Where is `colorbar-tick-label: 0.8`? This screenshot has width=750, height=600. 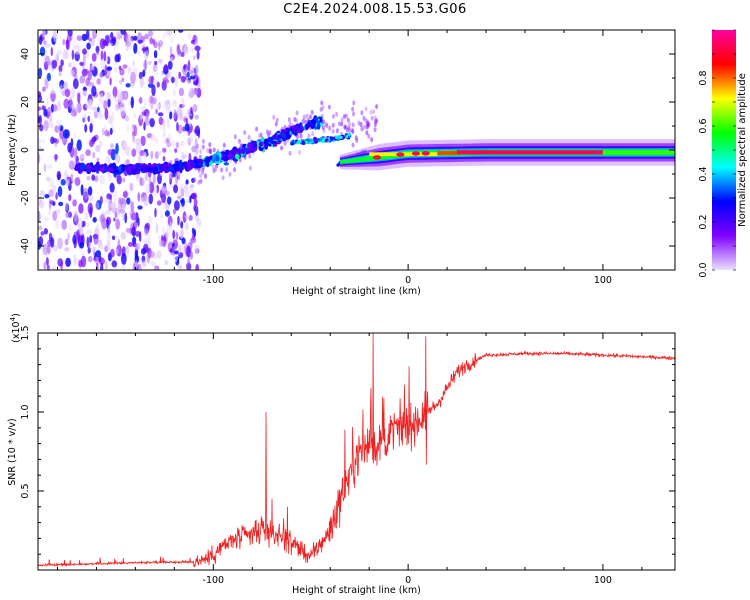
colorbar-tick-label: 0.8 is located at coordinates (703, 77).